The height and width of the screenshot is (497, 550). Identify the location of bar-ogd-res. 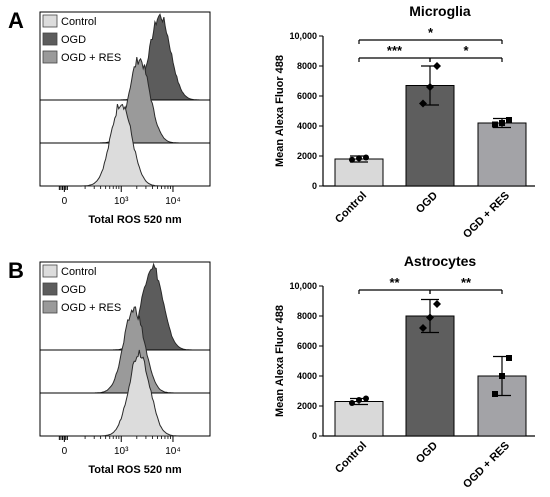
(502, 154).